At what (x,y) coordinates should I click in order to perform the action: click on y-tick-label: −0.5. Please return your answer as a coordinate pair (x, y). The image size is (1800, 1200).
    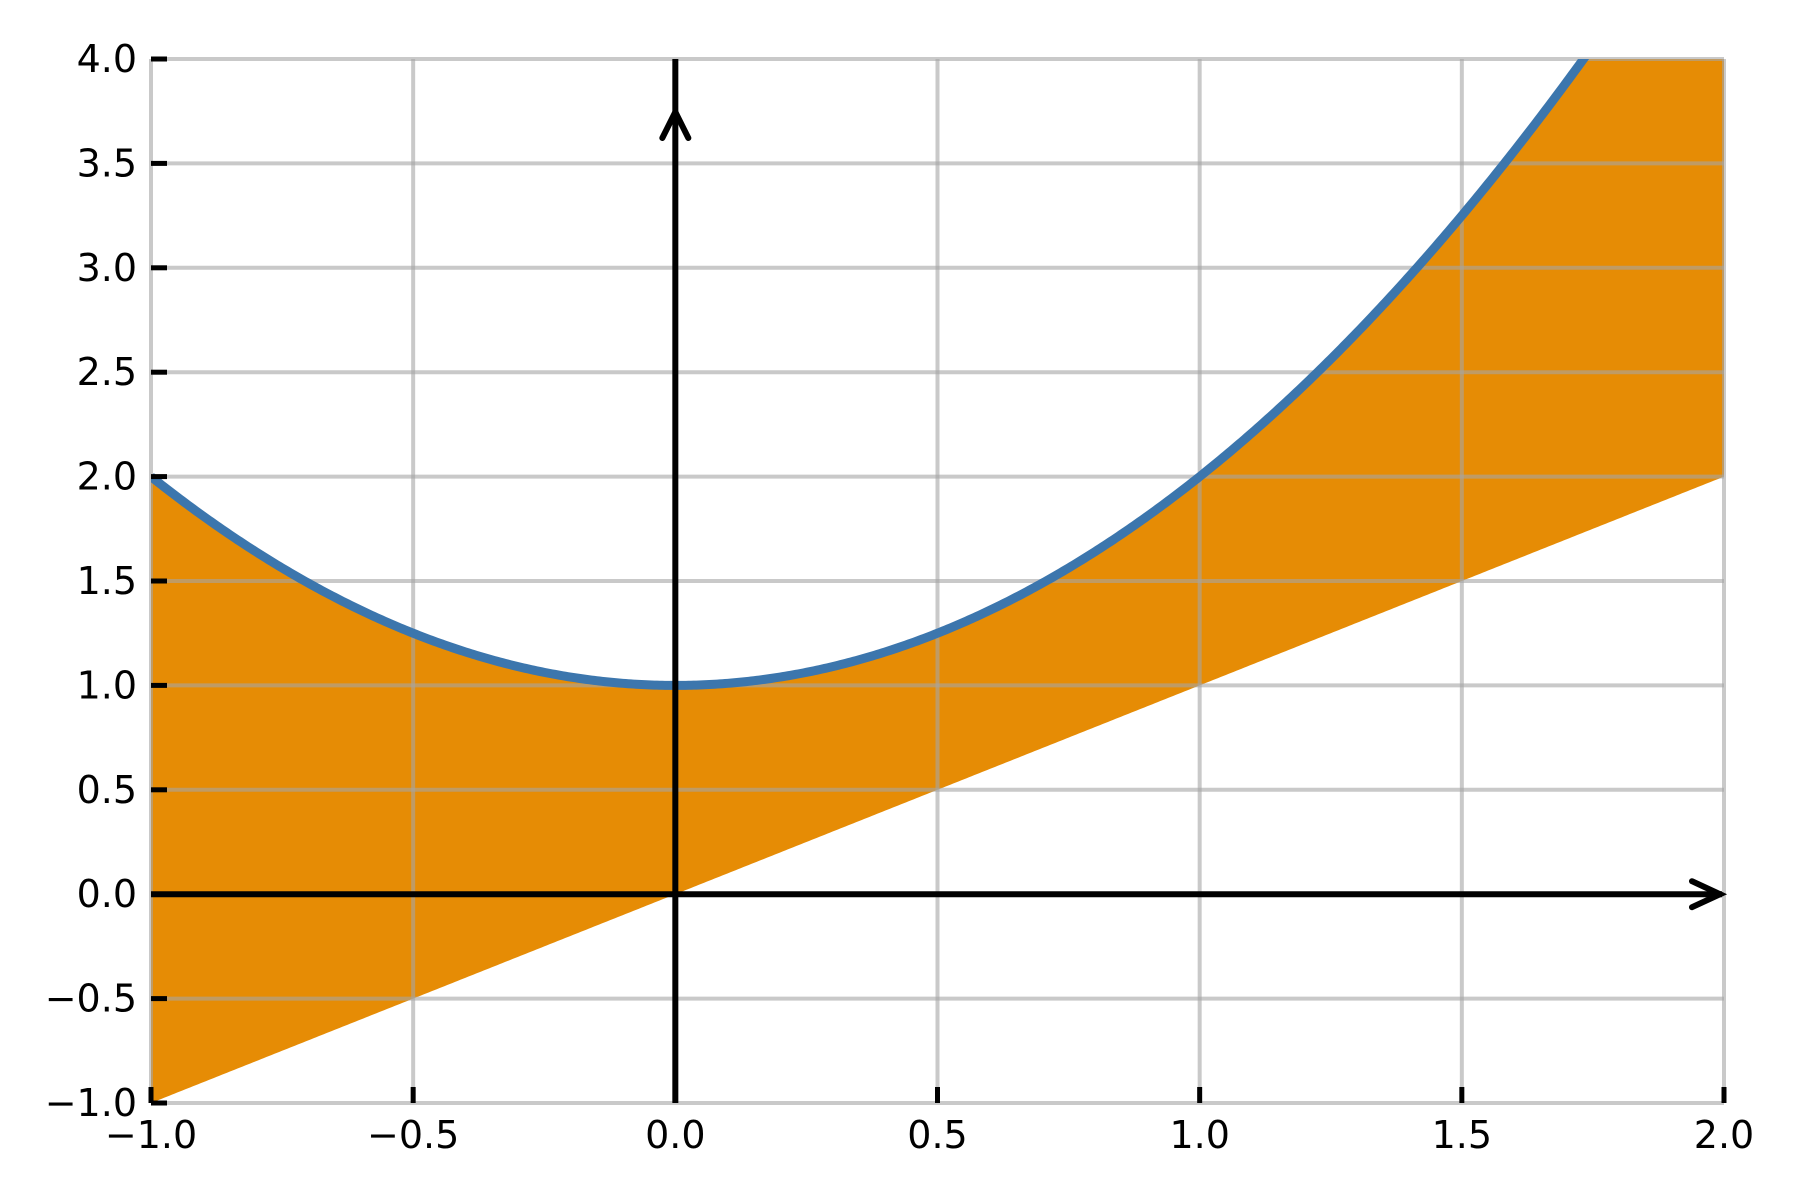
    Looking at the image, I should click on (91, 999).